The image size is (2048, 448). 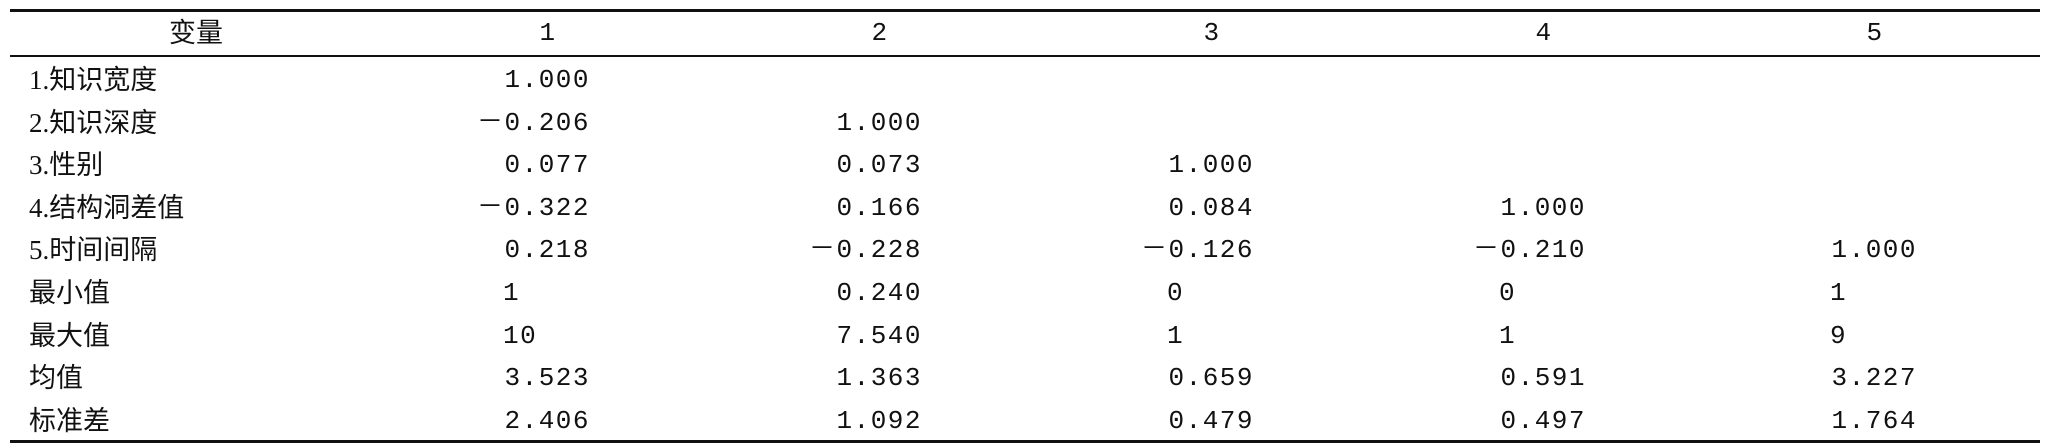 What do you see at coordinates (1875, 33) in the screenshot?
I see `column-header: 5` at bounding box center [1875, 33].